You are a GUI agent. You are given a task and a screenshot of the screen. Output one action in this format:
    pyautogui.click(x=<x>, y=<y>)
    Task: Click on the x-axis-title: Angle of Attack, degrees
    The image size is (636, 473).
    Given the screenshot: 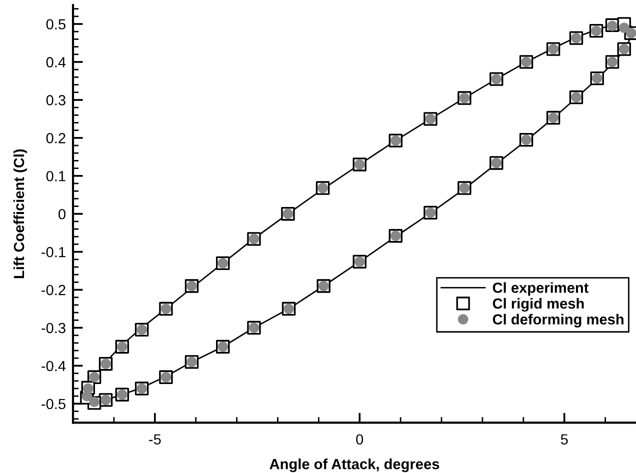 What is the action you would take?
    pyautogui.click(x=355, y=465)
    